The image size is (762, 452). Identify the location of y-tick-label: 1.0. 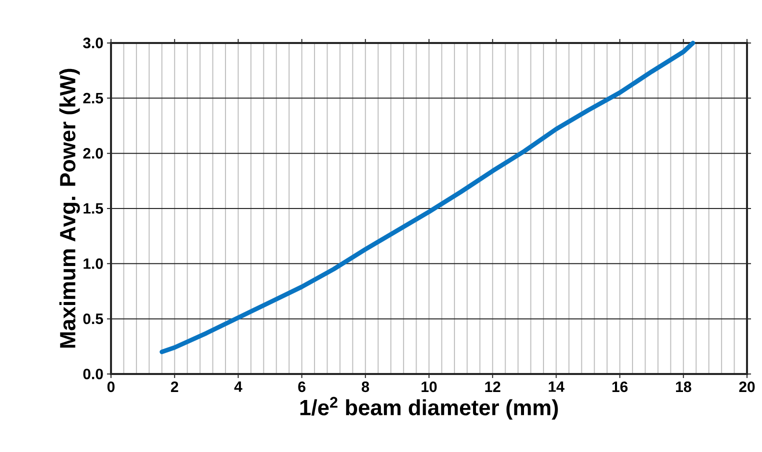
(93, 263).